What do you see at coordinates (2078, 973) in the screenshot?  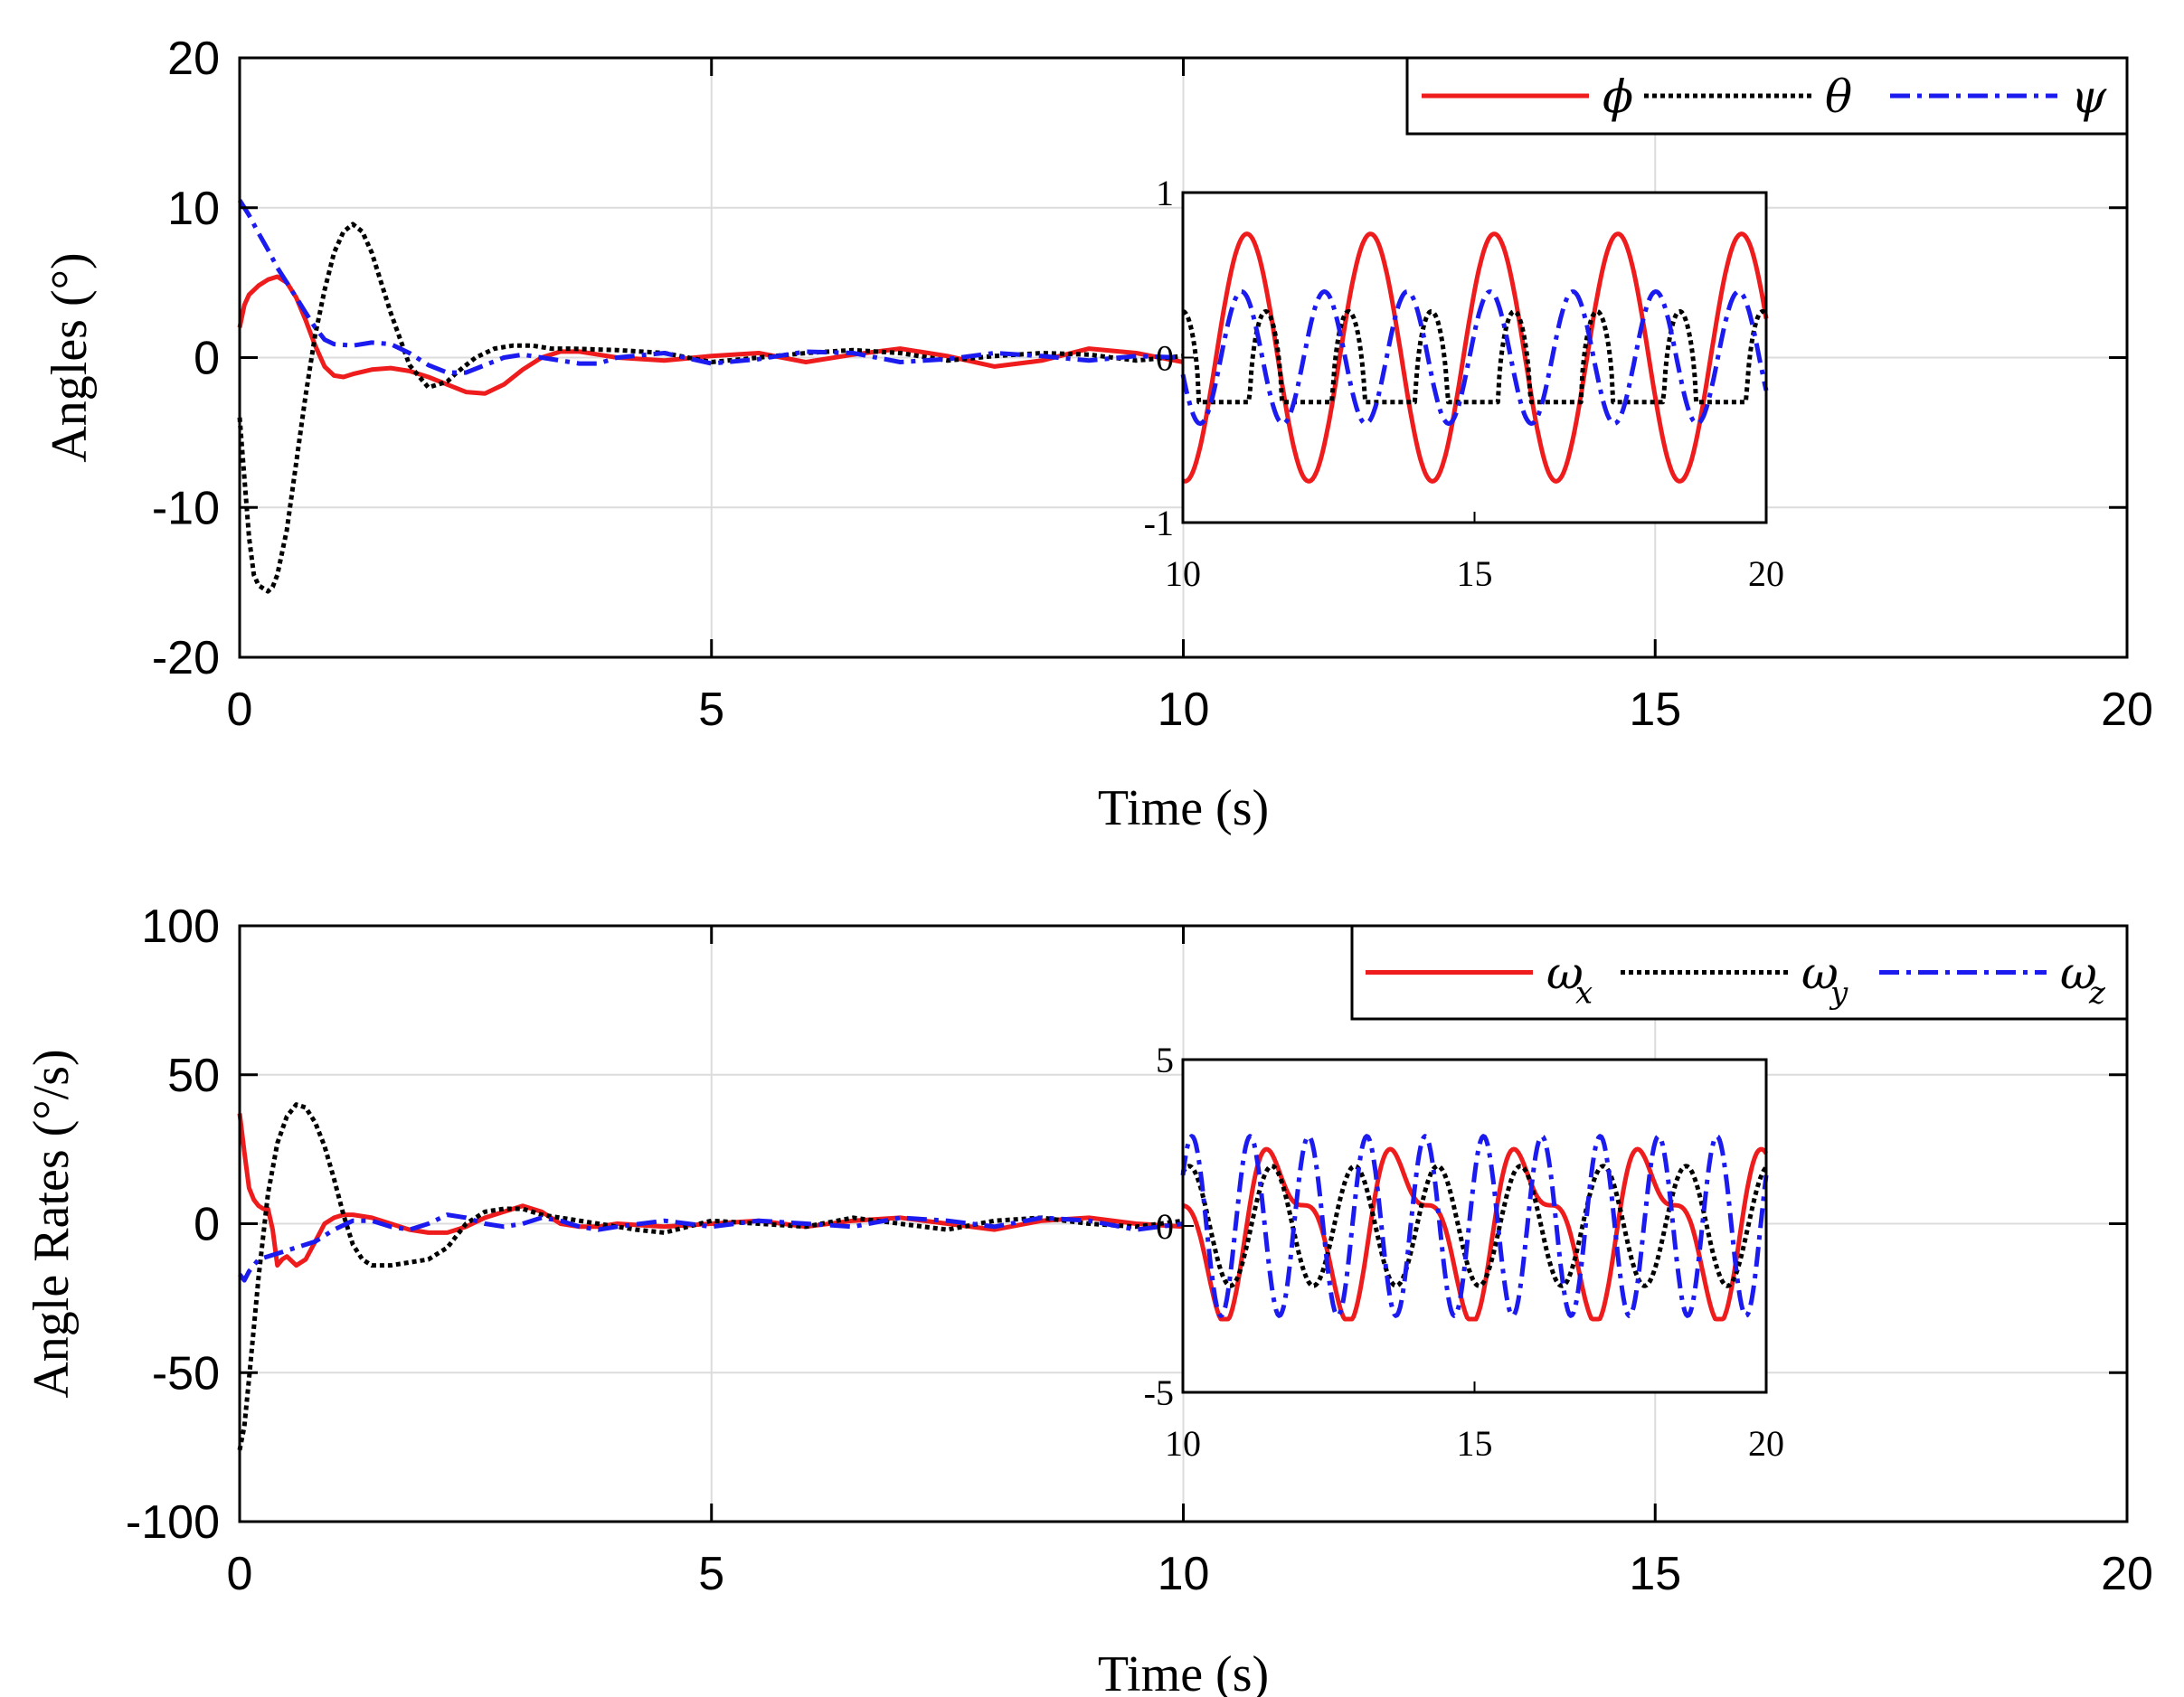 I see `legend-label-2: ω` at bounding box center [2078, 973].